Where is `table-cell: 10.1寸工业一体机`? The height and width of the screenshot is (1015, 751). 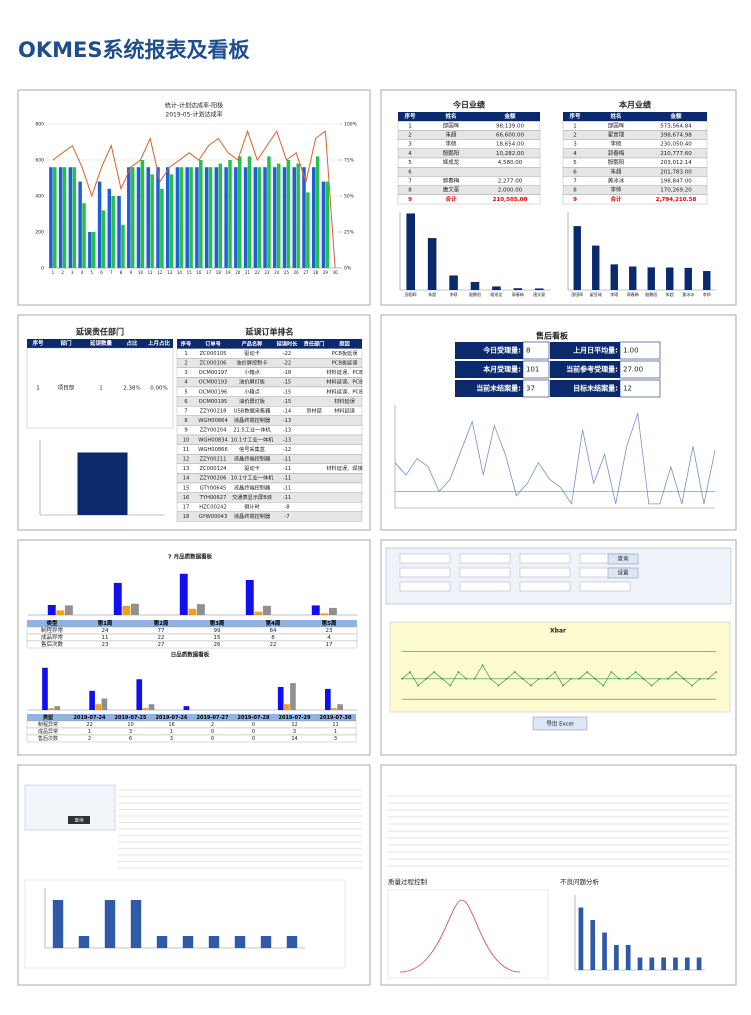 table-cell: 10.1寸工业一体机 is located at coordinates (252, 478).